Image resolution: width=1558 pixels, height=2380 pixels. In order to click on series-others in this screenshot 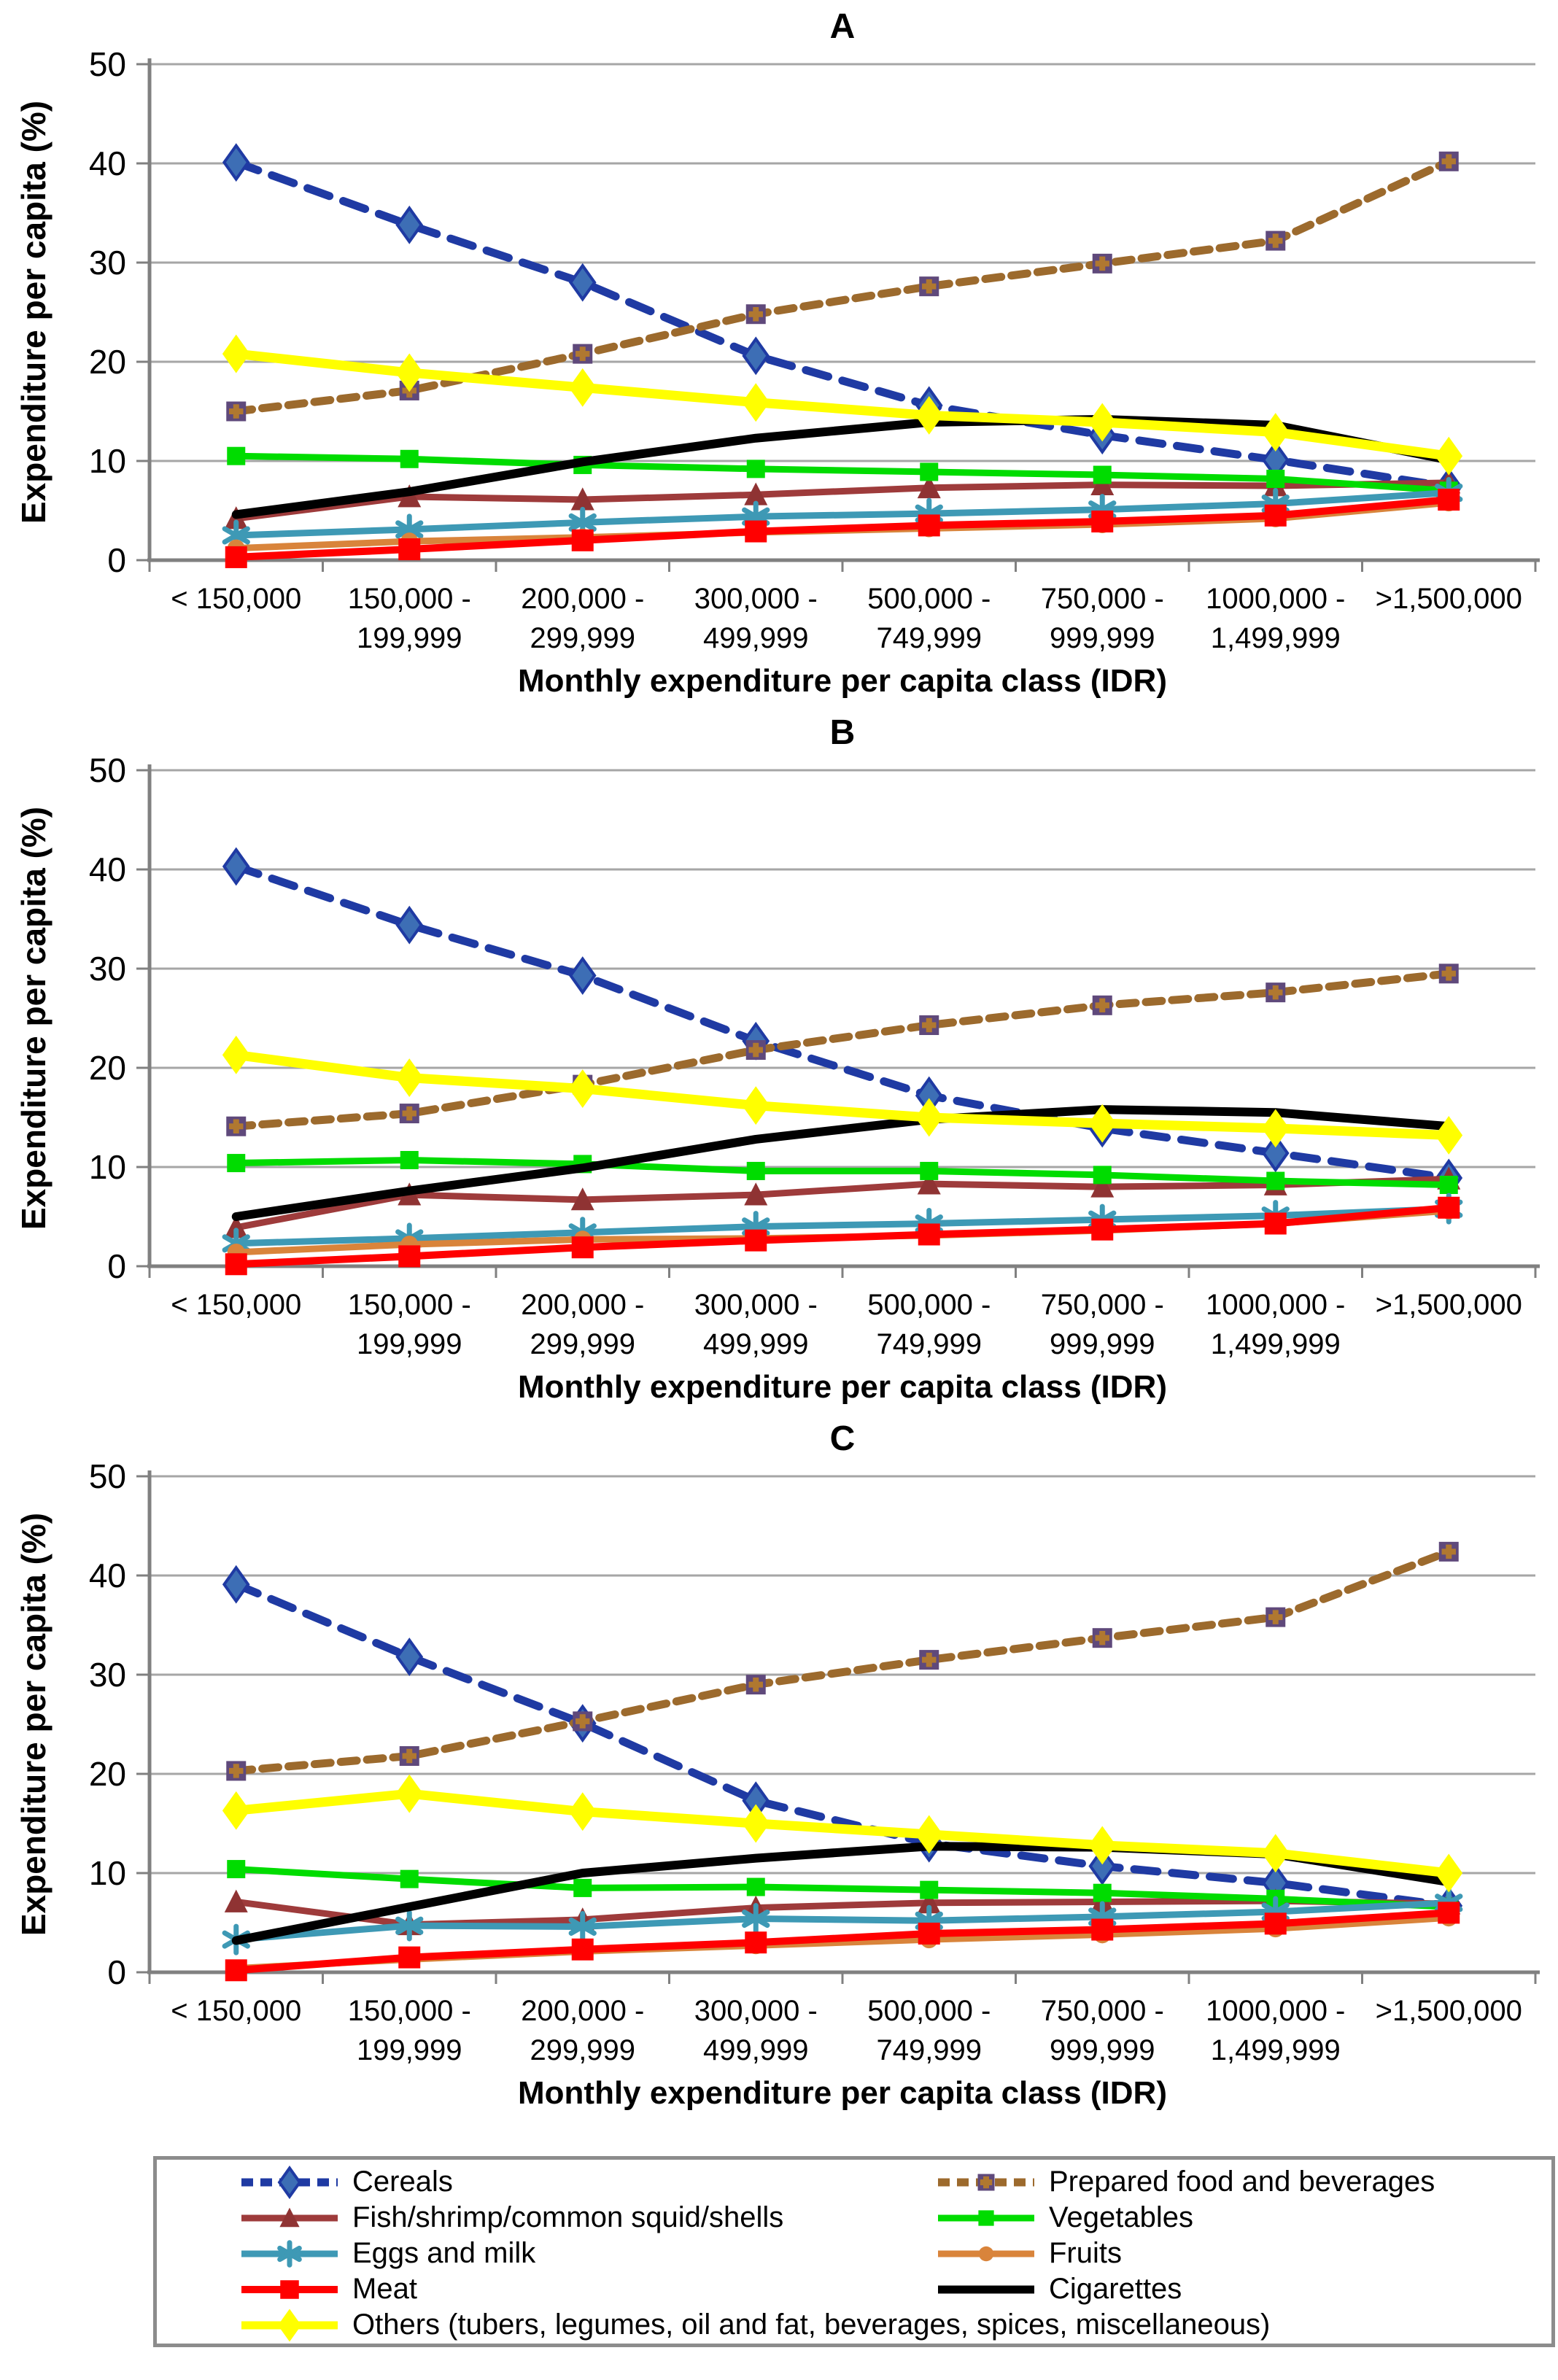, I will do `click(842, 405)`.